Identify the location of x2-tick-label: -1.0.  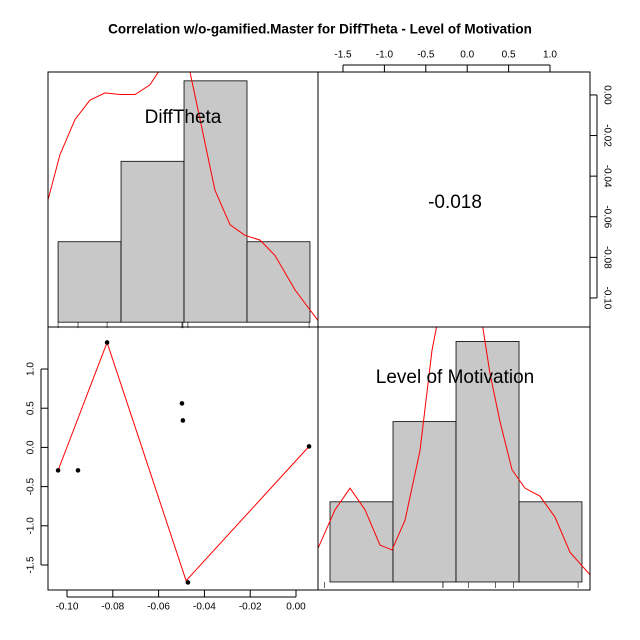
(385, 55).